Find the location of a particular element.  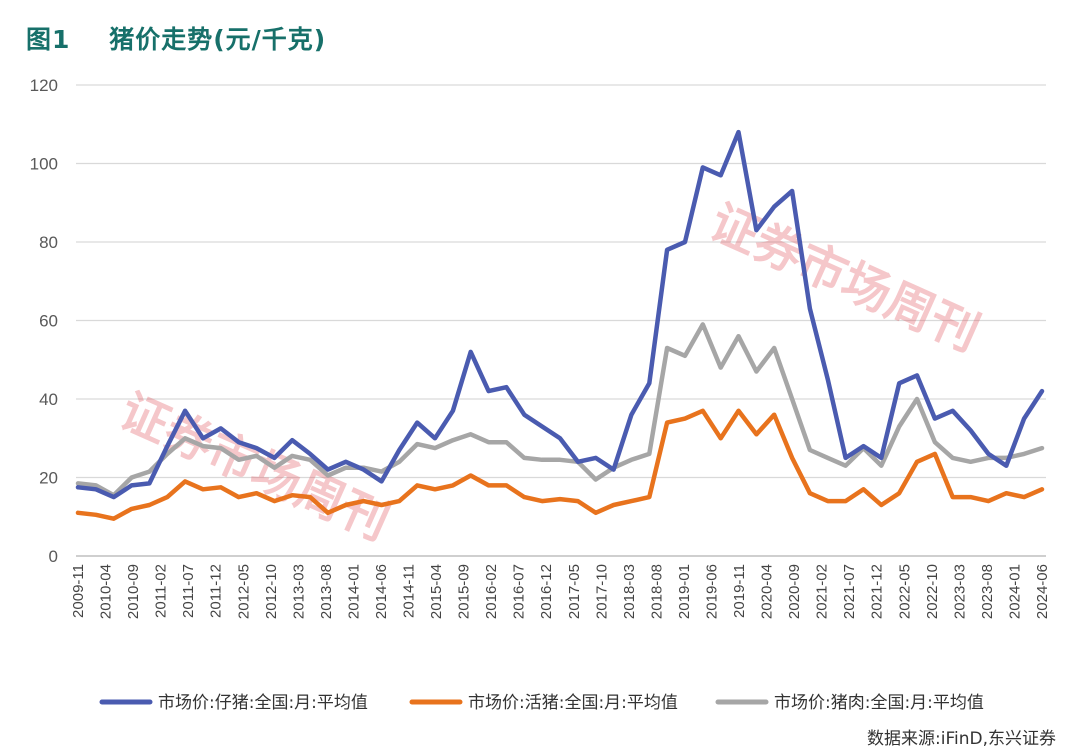

legend-label: 市场价:活猪:全国:月:平均值 is located at coordinates (573, 703).